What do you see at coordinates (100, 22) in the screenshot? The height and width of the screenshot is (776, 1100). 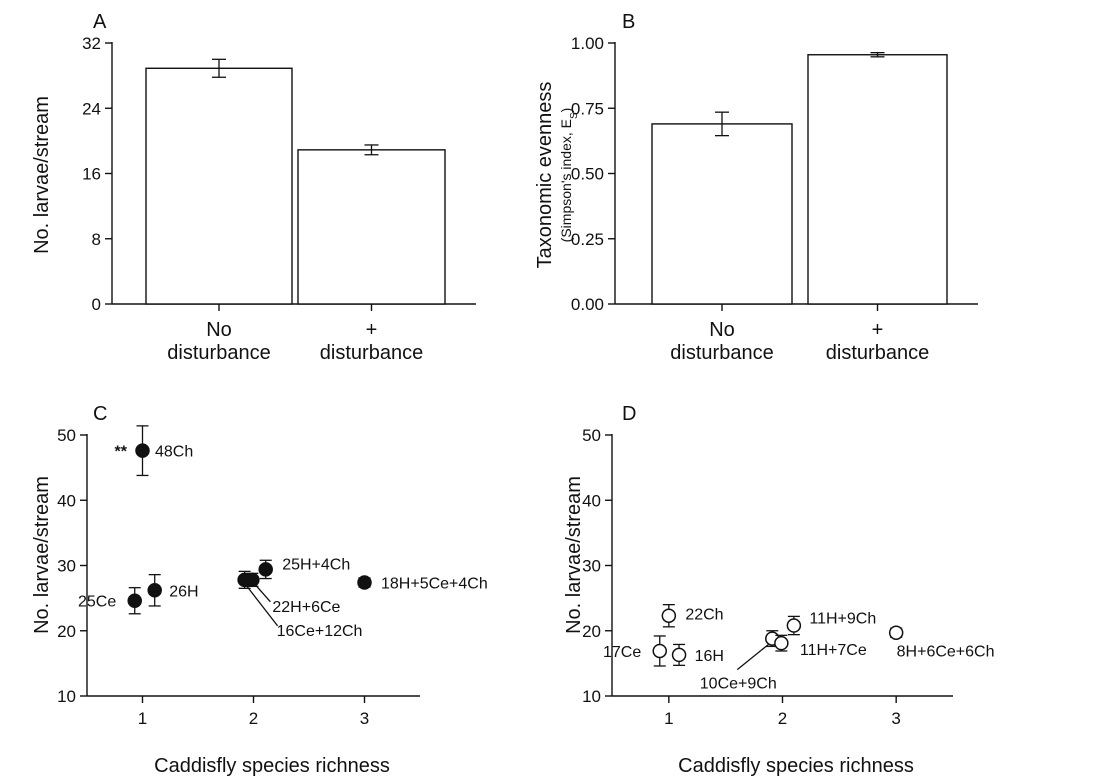 I see `panel-letter-a: A` at bounding box center [100, 22].